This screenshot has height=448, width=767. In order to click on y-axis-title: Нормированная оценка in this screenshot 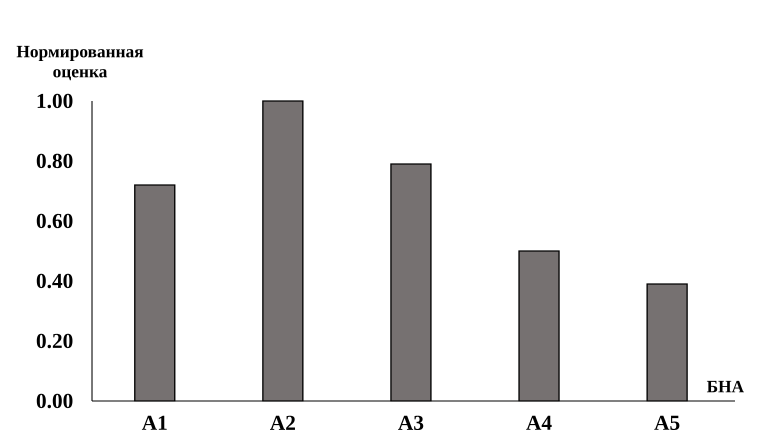, I will do `click(80, 63)`.